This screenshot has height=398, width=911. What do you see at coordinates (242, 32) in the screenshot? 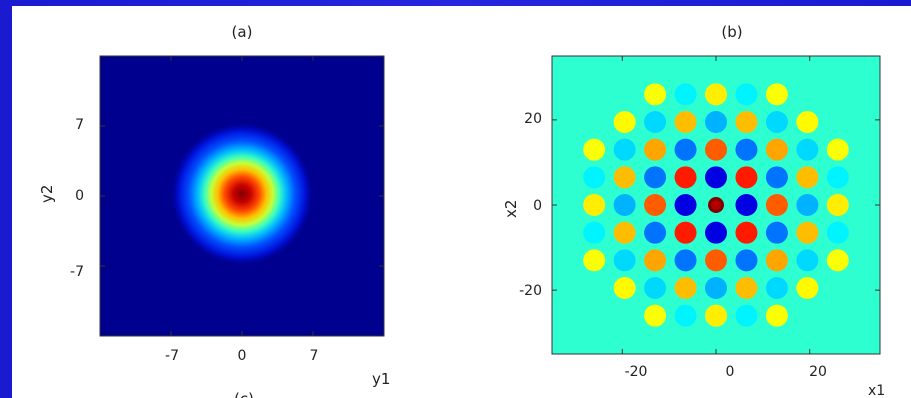
I see `panel-a-title: (a)` at bounding box center [242, 32].